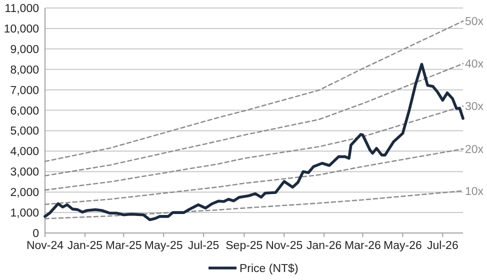 The image size is (487, 280). Describe the element at coordinates (474, 107) in the screenshot. I see `series-label: 30x` at that location.